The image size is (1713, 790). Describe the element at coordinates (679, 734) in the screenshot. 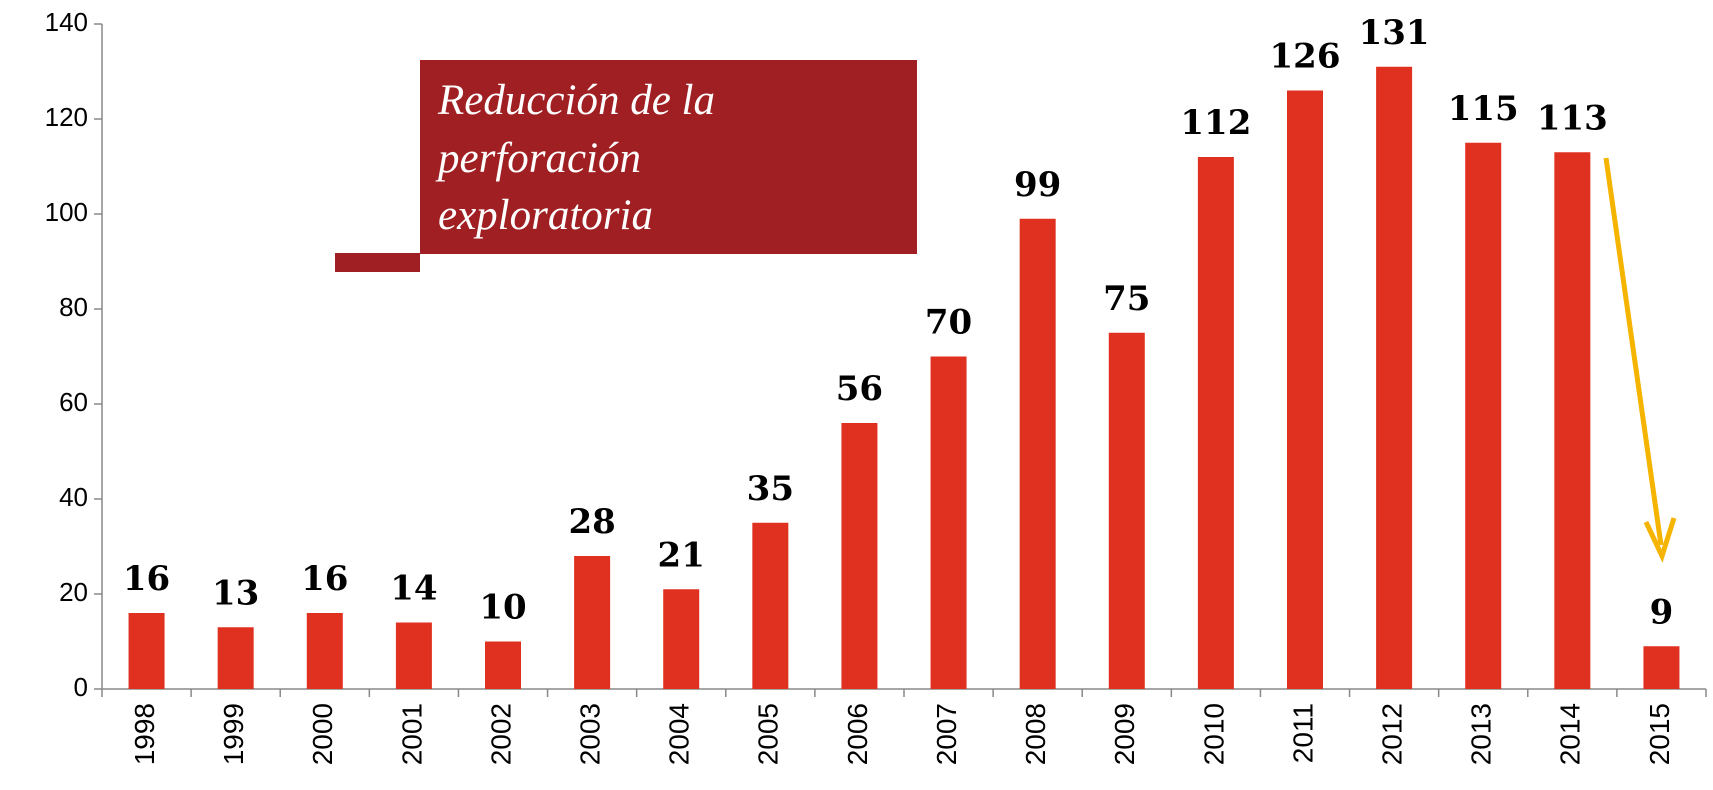

I see `x-tick-label: 2004` at that location.